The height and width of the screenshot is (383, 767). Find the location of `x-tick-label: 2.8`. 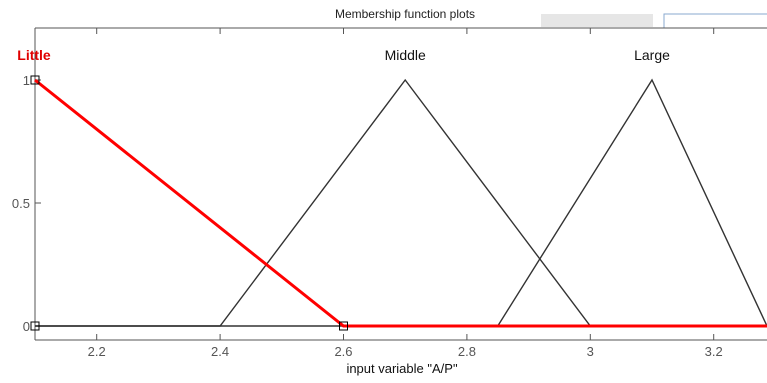

x-tick-label: 2.8 is located at coordinates (467, 351).